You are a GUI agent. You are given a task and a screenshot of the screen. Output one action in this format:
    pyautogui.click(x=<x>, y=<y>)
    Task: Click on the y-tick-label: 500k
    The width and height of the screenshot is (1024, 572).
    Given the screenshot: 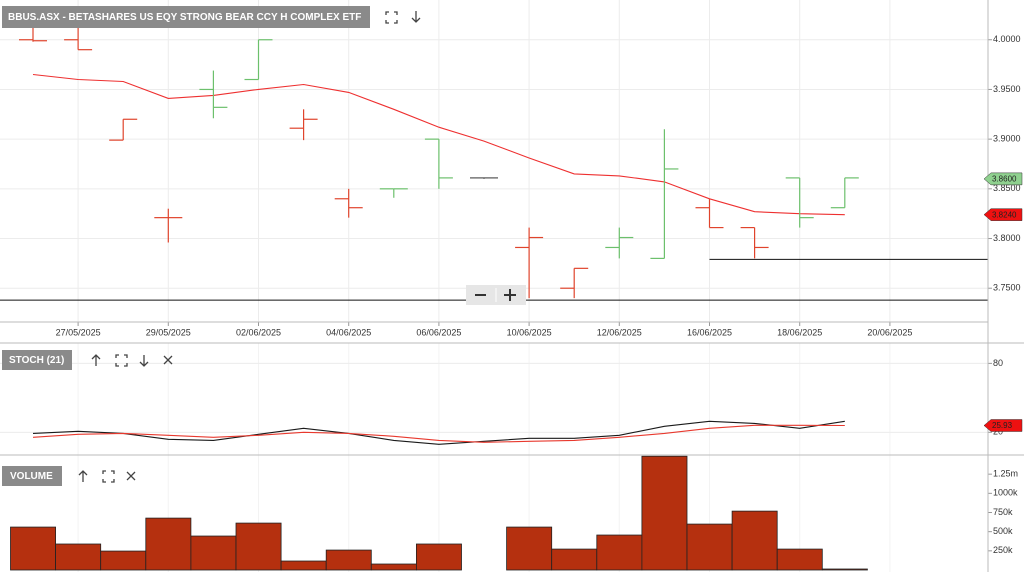 What is the action you would take?
    pyautogui.click(x=1003, y=531)
    